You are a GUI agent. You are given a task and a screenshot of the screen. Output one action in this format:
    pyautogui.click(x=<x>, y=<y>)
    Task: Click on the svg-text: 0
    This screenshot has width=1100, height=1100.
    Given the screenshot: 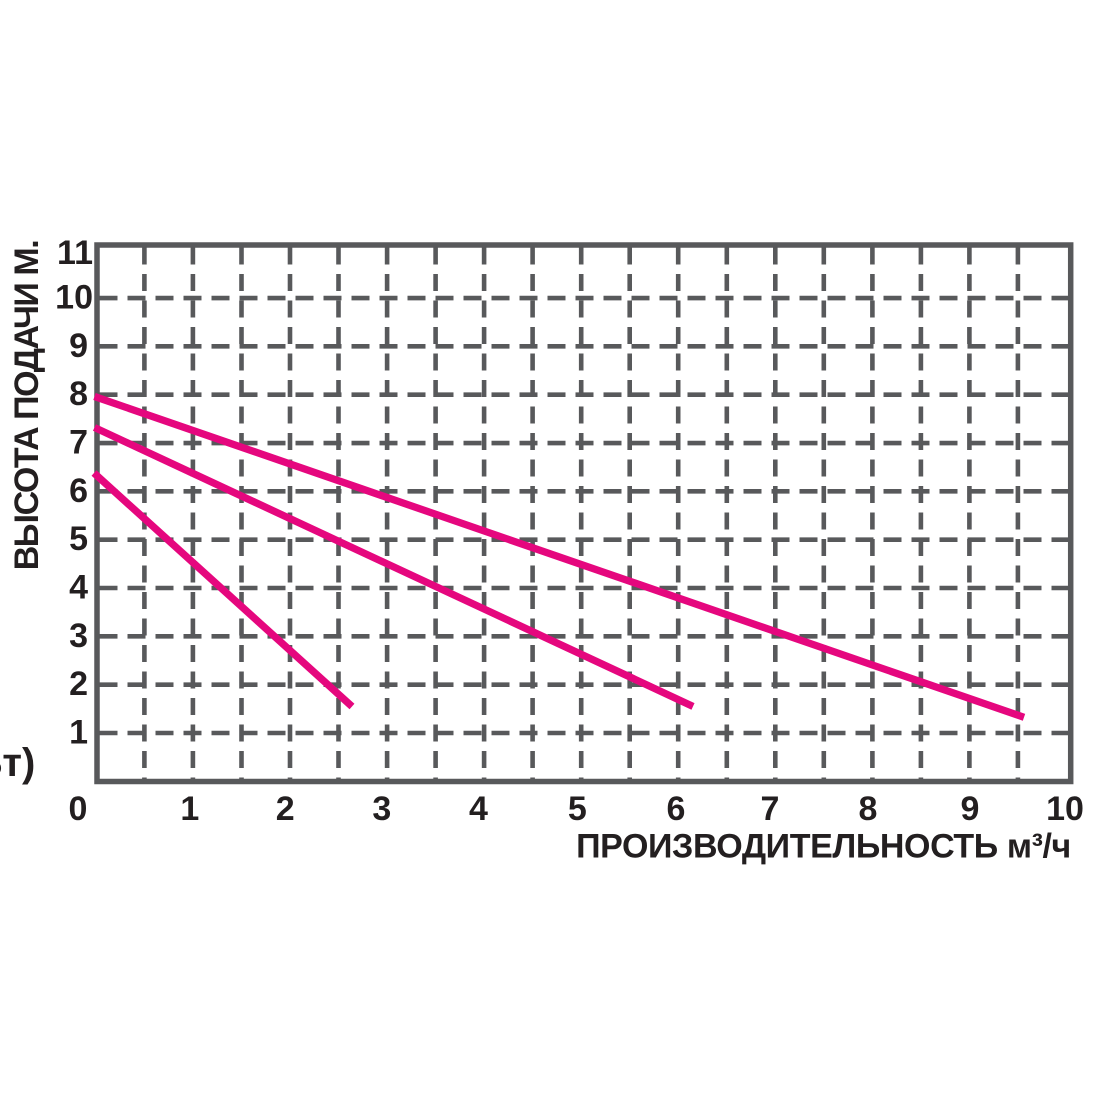 What is the action you would take?
    pyautogui.click(x=78, y=809)
    